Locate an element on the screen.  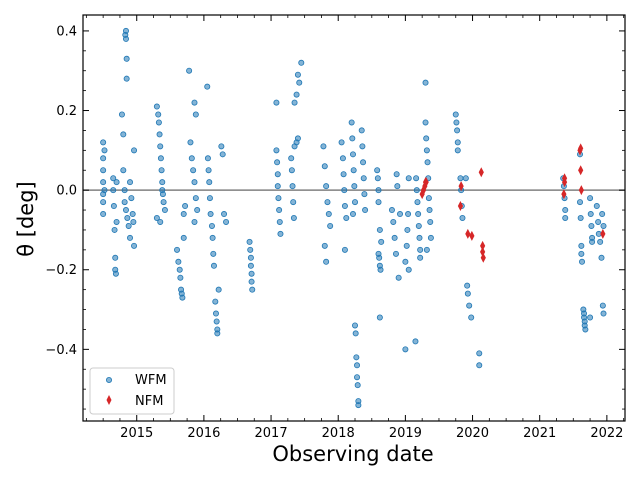
y-axis-label: θ [deg] is located at coordinates (26, 219).